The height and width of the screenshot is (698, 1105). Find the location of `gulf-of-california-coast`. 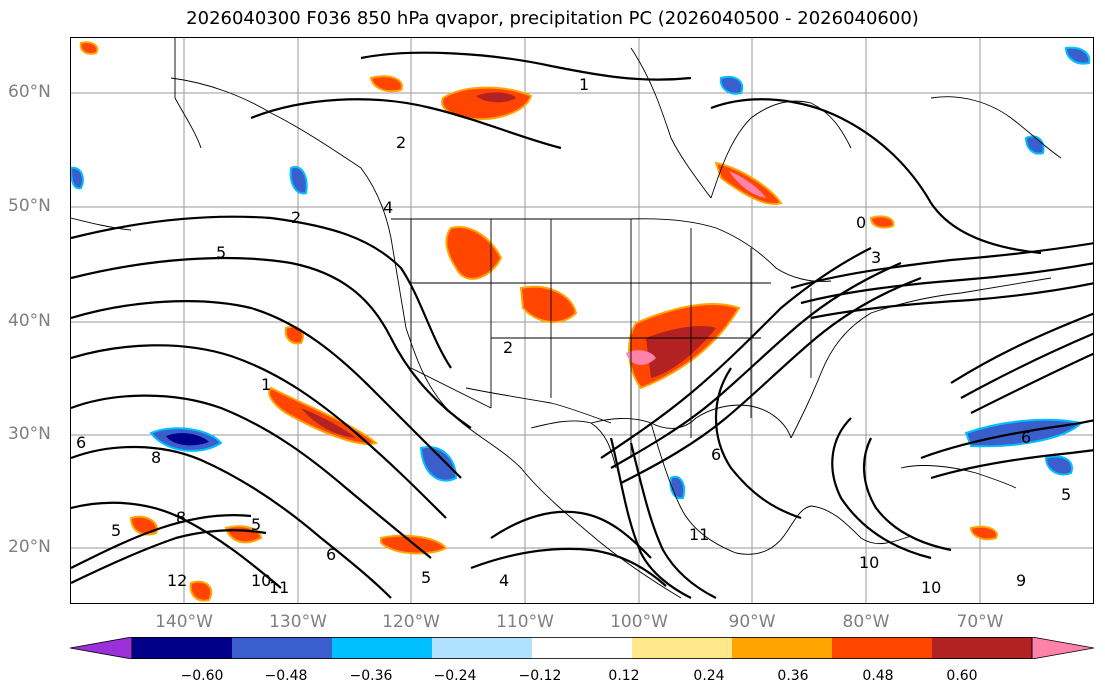

gulf-of-california-coast is located at coordinates (573, 444).